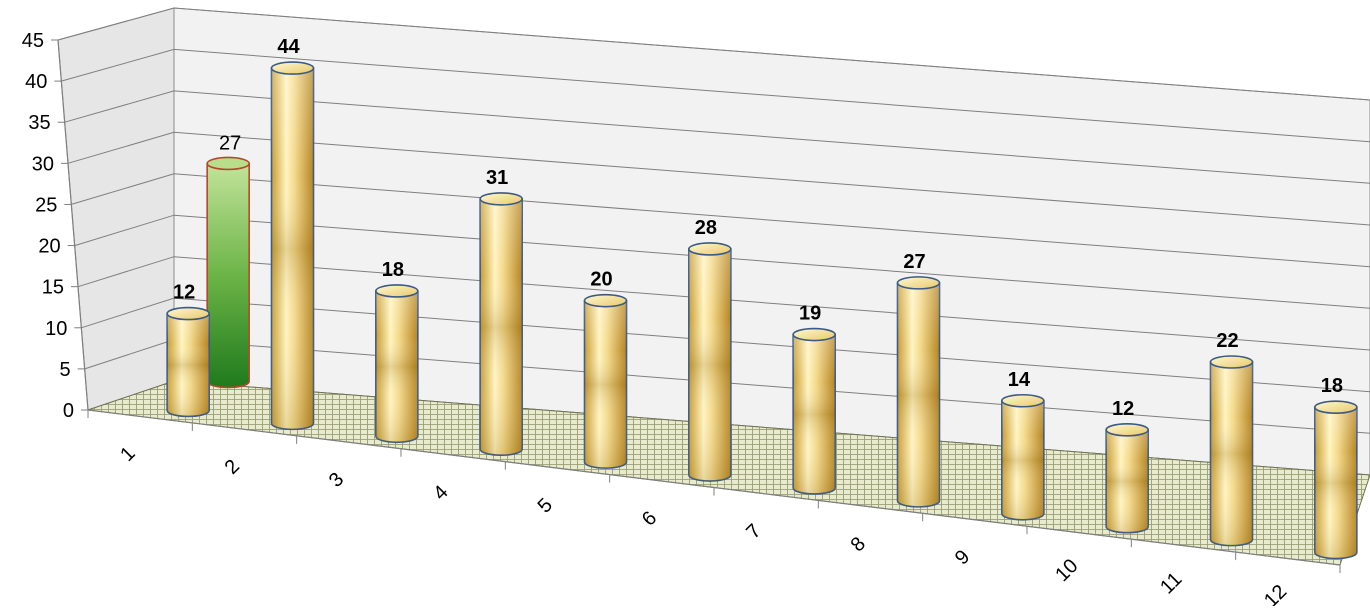  What do you see at coordinates (649, 518) in the screenshot?
I see `x-tick-label: 6` at bounding box center [649, 518].